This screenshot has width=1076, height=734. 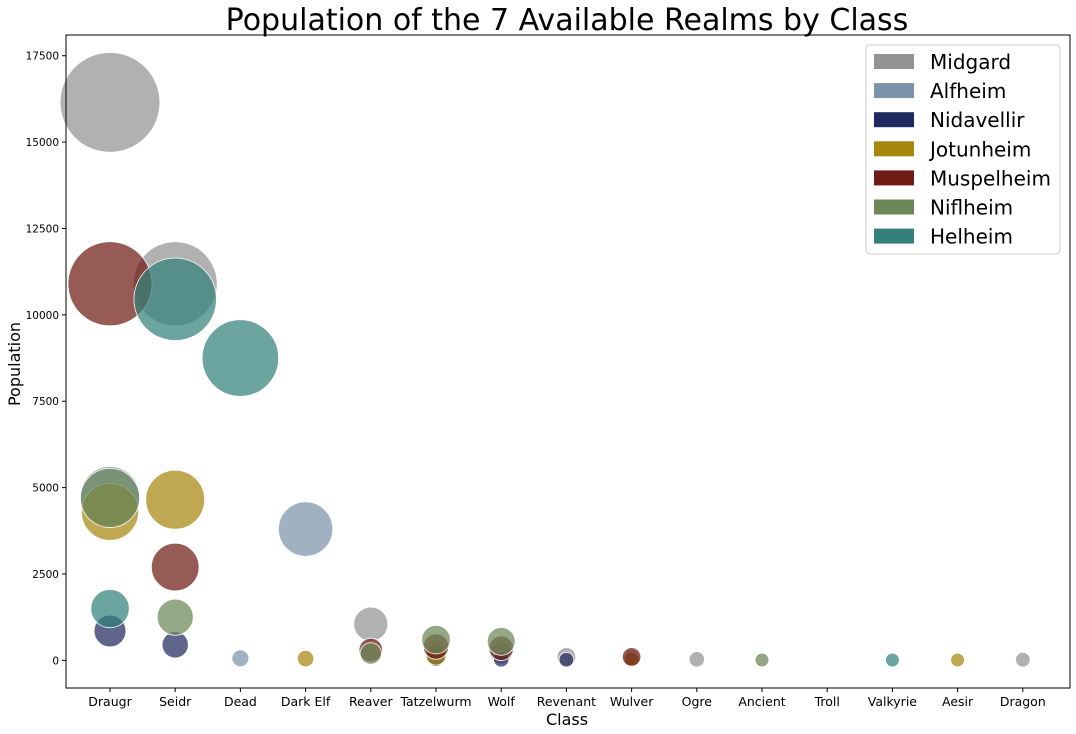 I want to click on legend-box, so click(x=963, y=149).